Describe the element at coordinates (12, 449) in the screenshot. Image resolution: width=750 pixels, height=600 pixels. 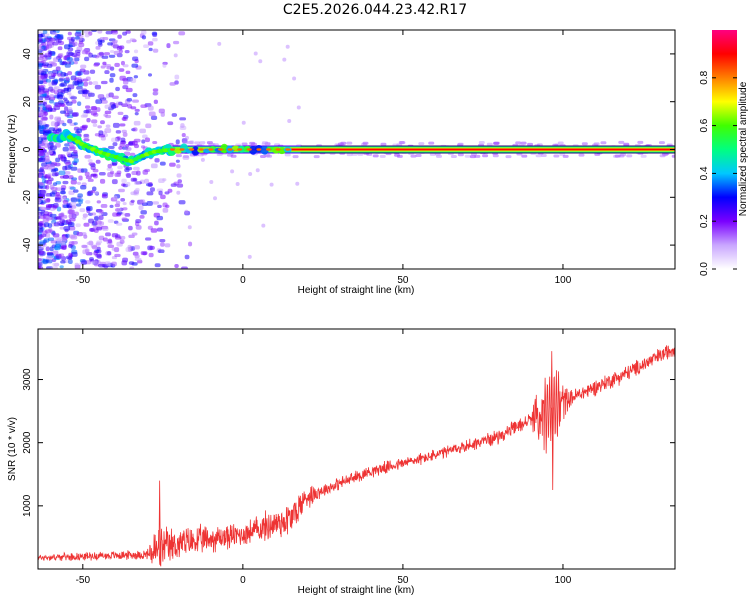
I see `snr-y-label: SNR (10 * v/v)` at that location.